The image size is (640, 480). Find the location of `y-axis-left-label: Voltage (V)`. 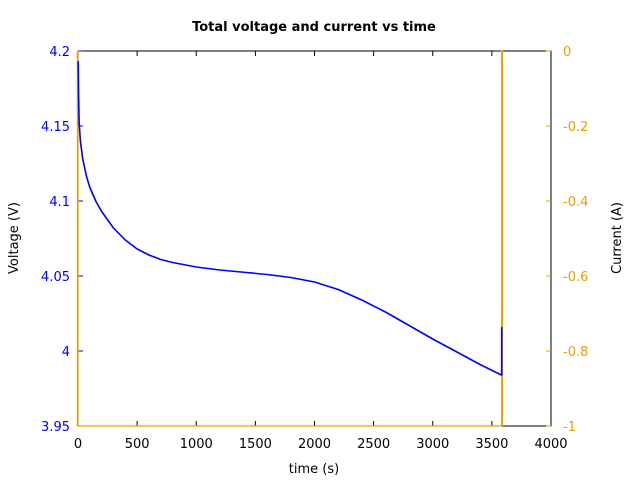

y-axis-left-label: Voltage (V) is located at coordinates (14, 238).